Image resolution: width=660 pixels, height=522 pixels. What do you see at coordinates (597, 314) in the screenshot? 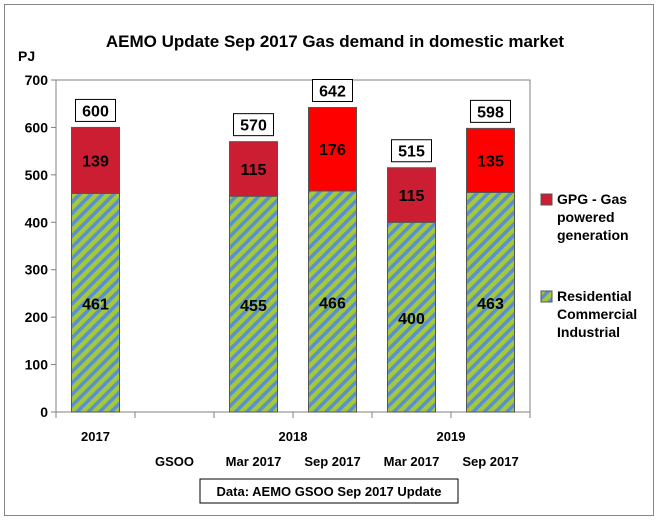
I see `legend-label-residential: Commercial` at bounding box center [597, 314].